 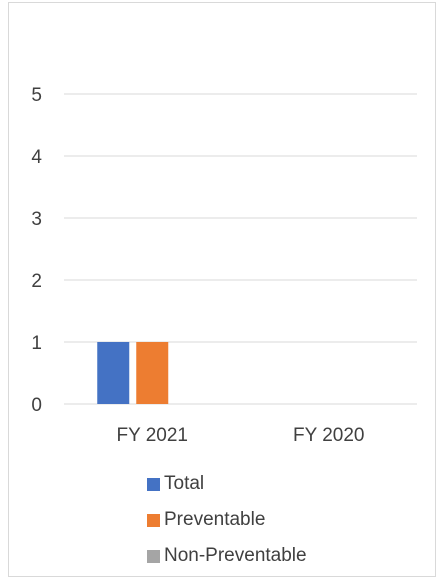 I want to click on y-tick-label: 0, so click(x=36, y=405).